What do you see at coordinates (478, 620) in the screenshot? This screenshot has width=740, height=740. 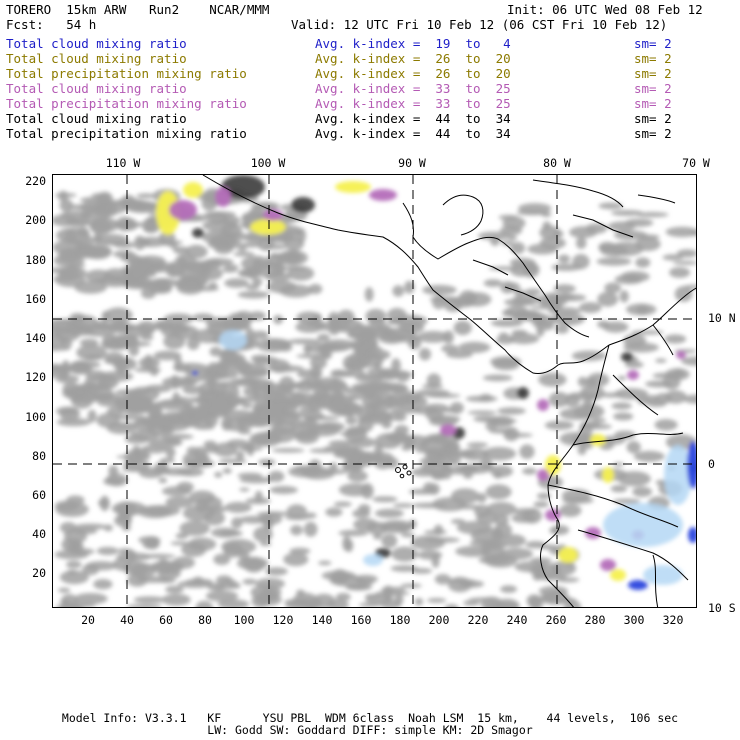 I see `x-tick-label: 220` at bounding box center [478, 620].